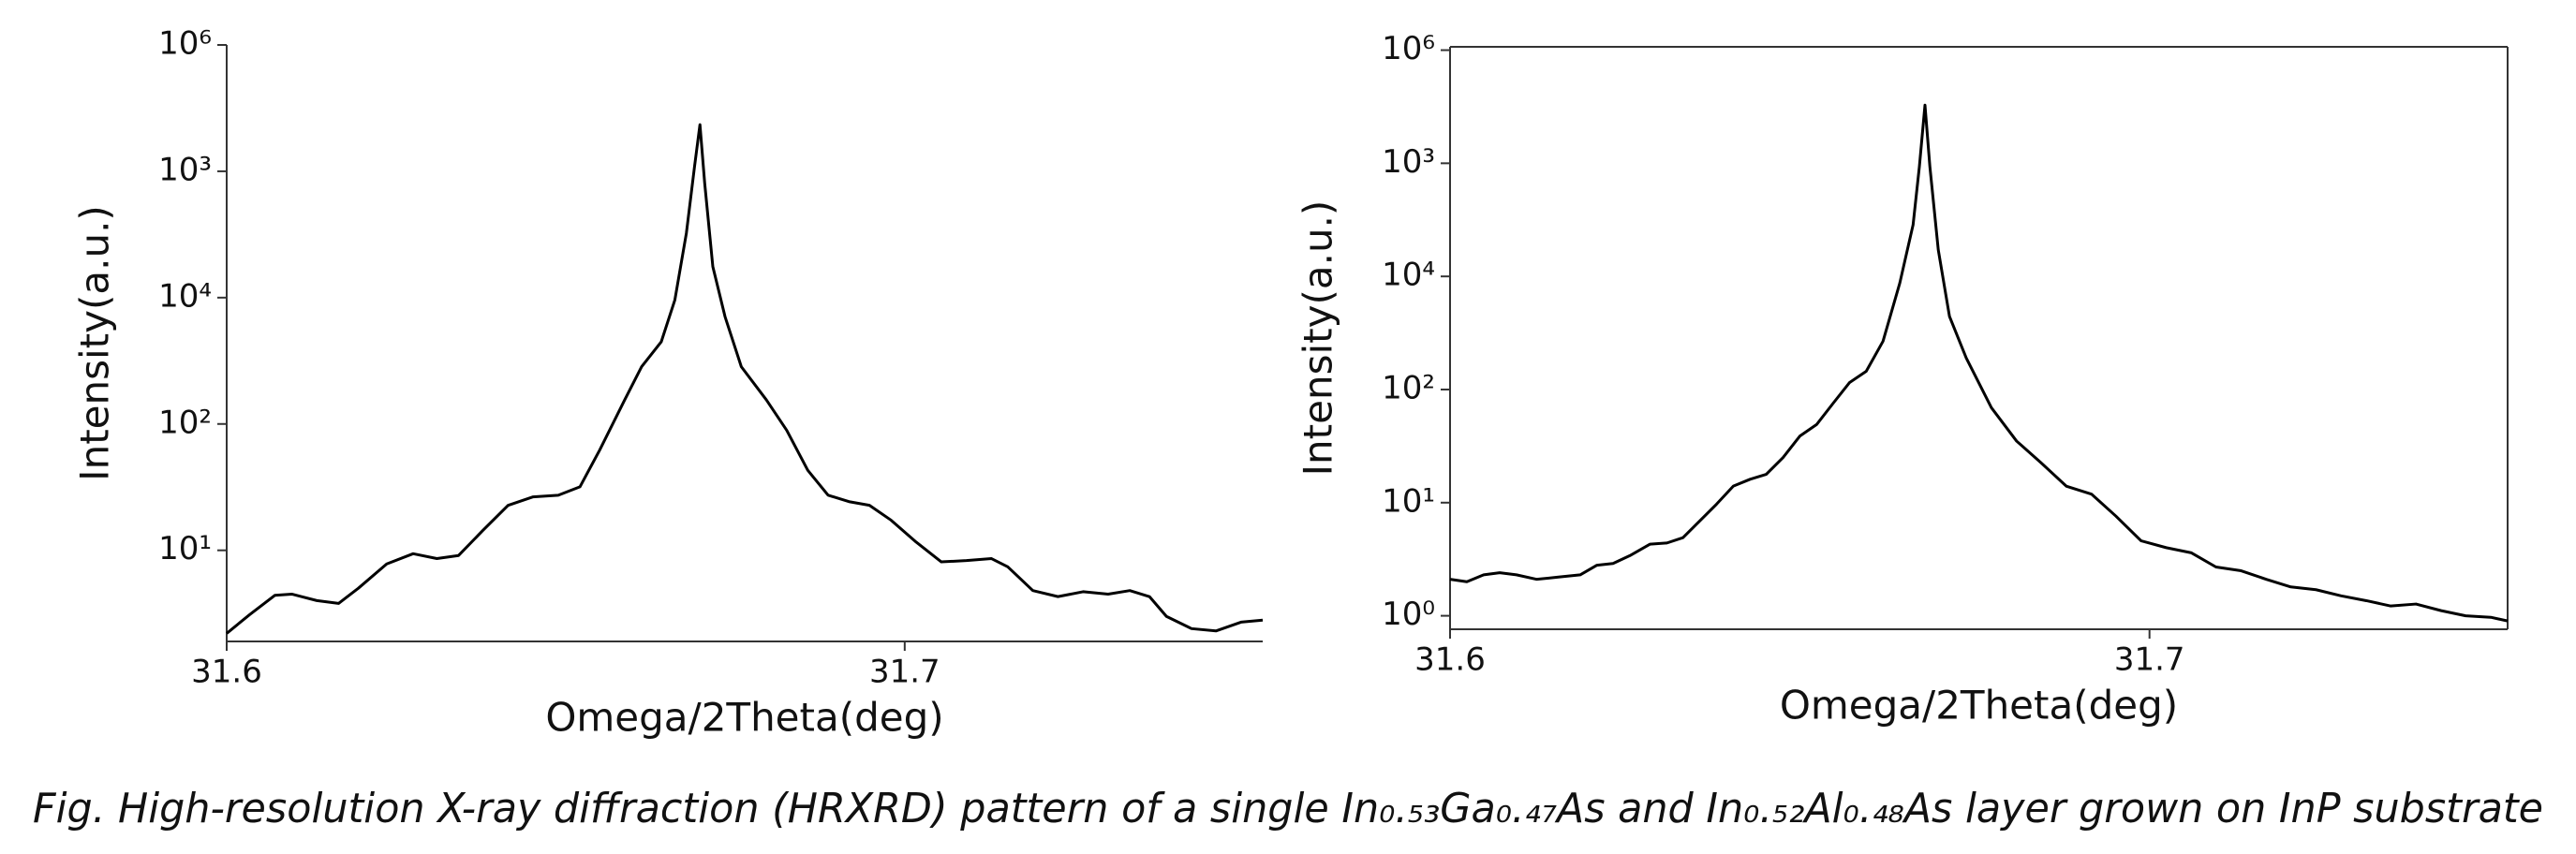  I want to click on y-tick-label: 10⁰, so click(1409, 614).